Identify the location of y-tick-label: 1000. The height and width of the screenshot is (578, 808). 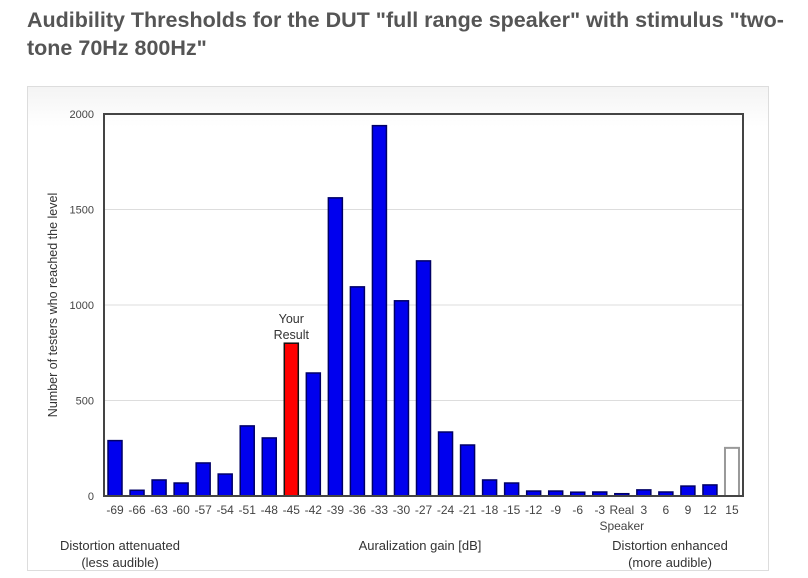
(82, 306).